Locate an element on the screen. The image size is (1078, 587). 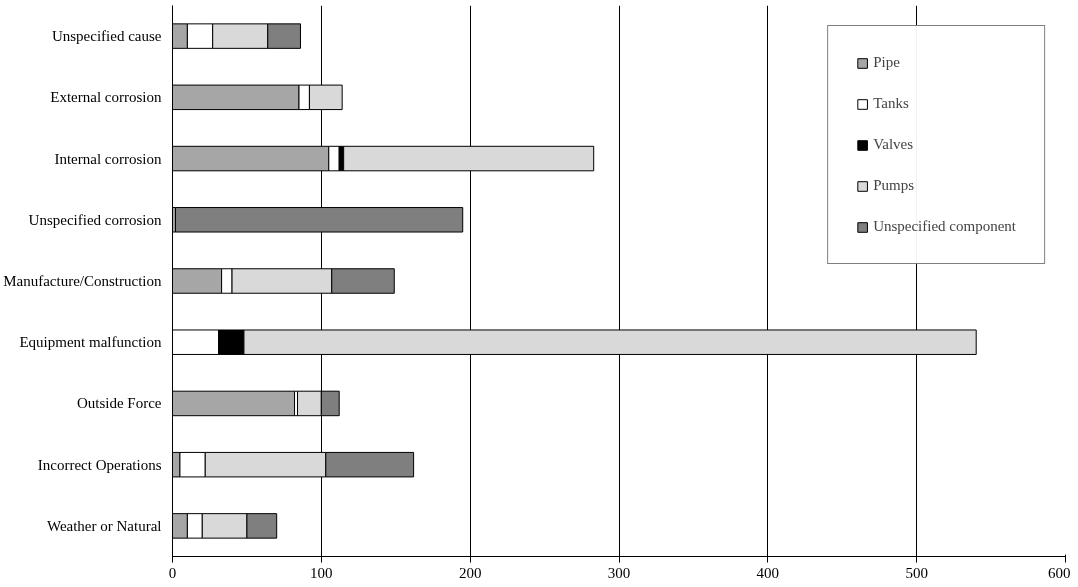
y-tick-label: Unspecified cause is located at coordinates (106, 36).